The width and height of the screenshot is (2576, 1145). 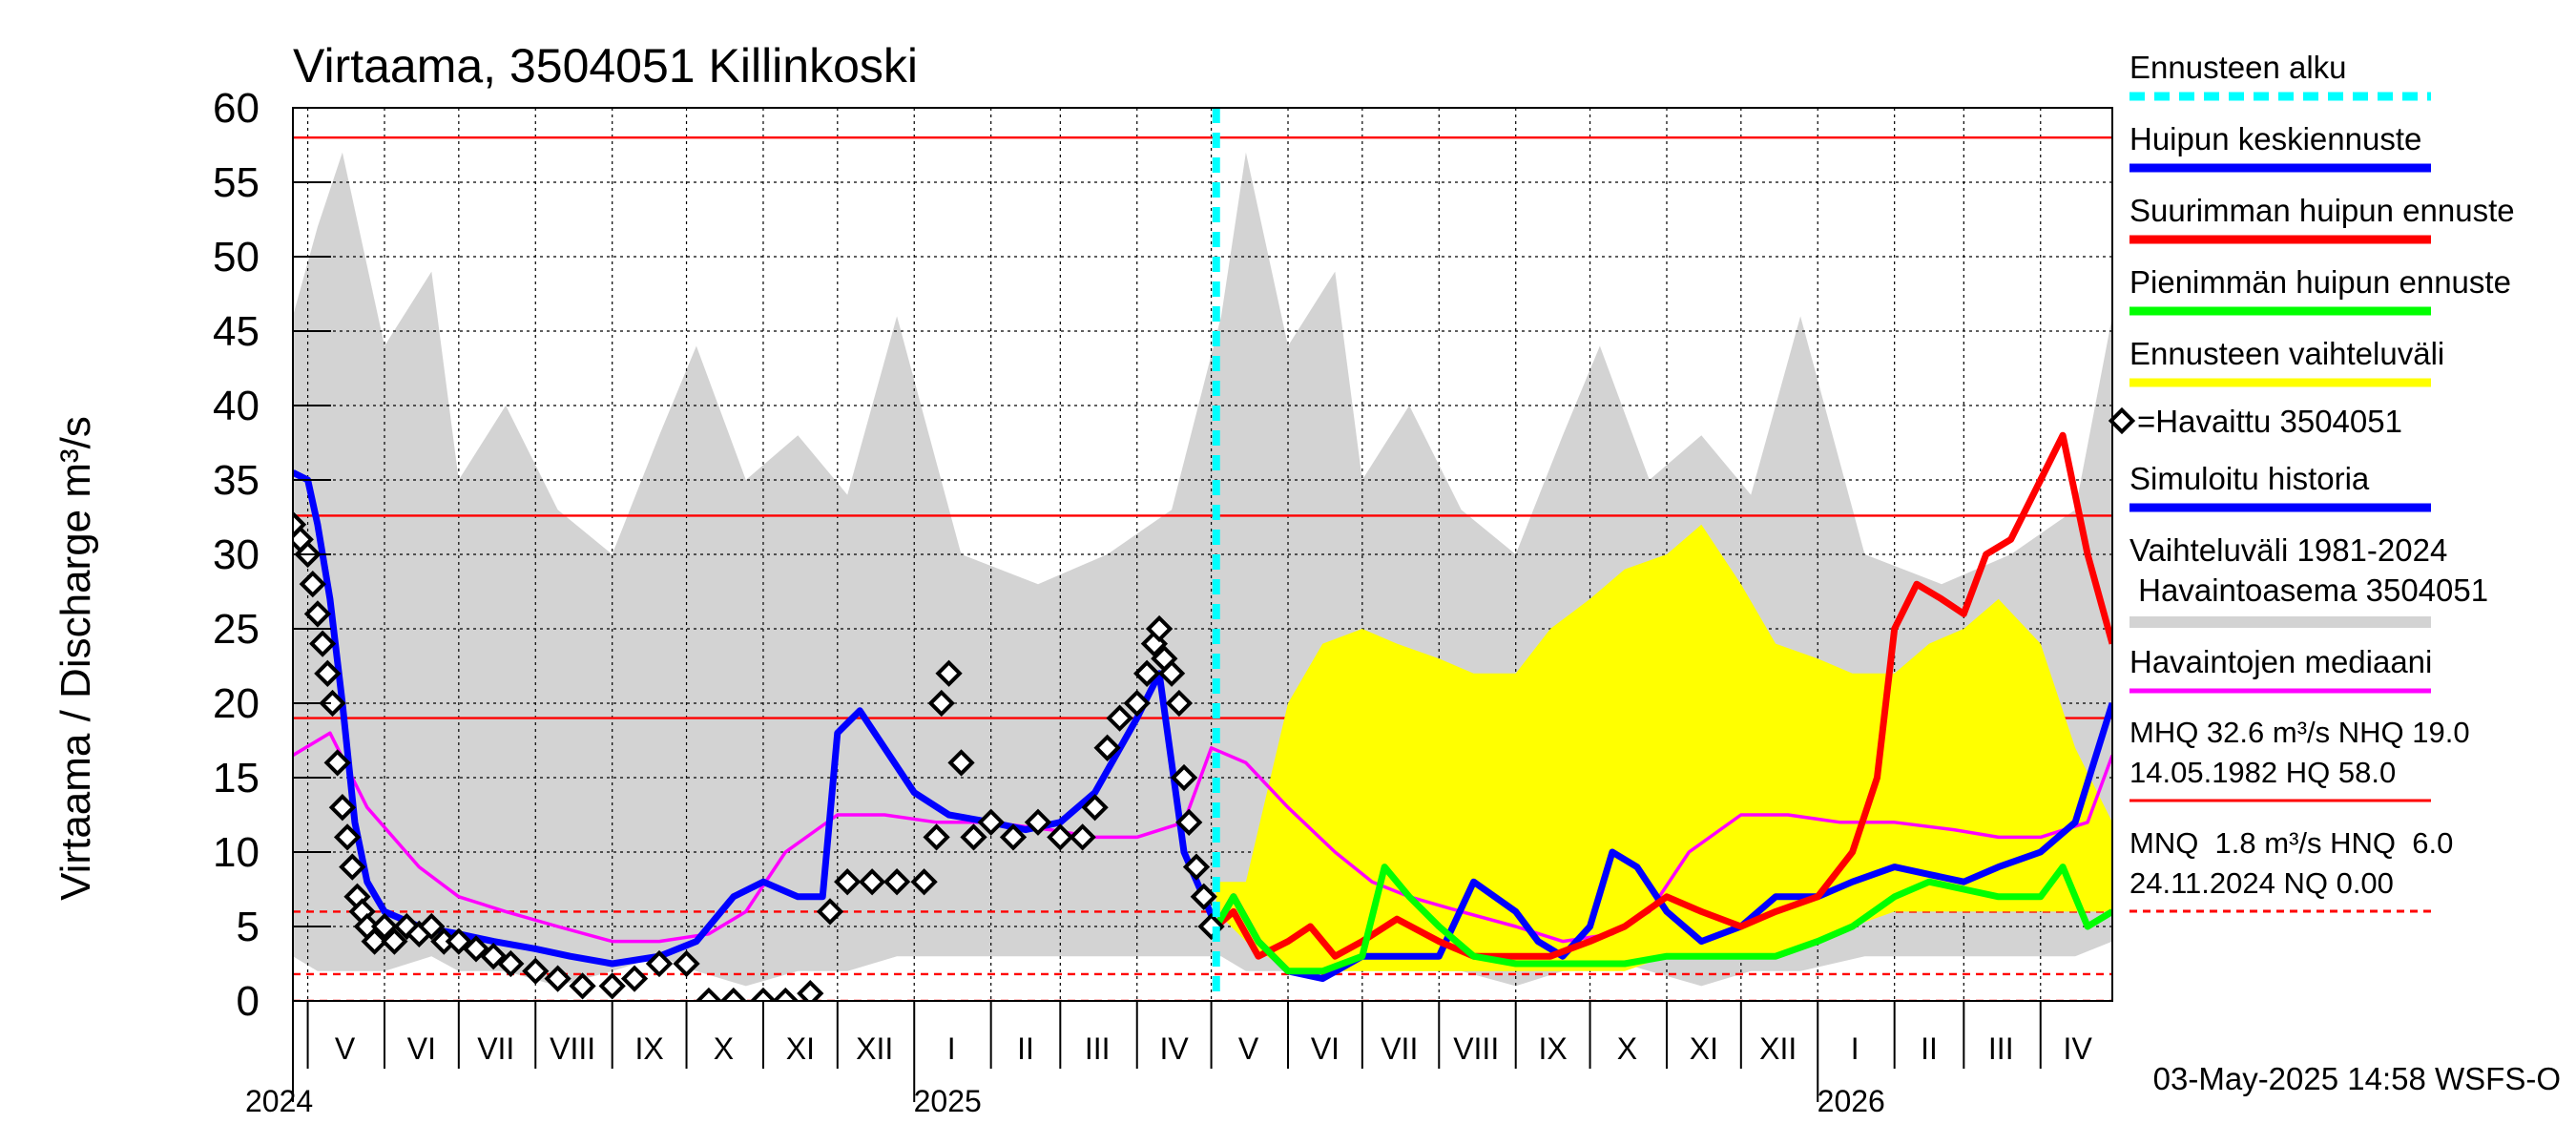 I want to click on legend-label-vaihteluvali-hist-2: Havaintoasema 3504051, so click(x=2308, y=590).